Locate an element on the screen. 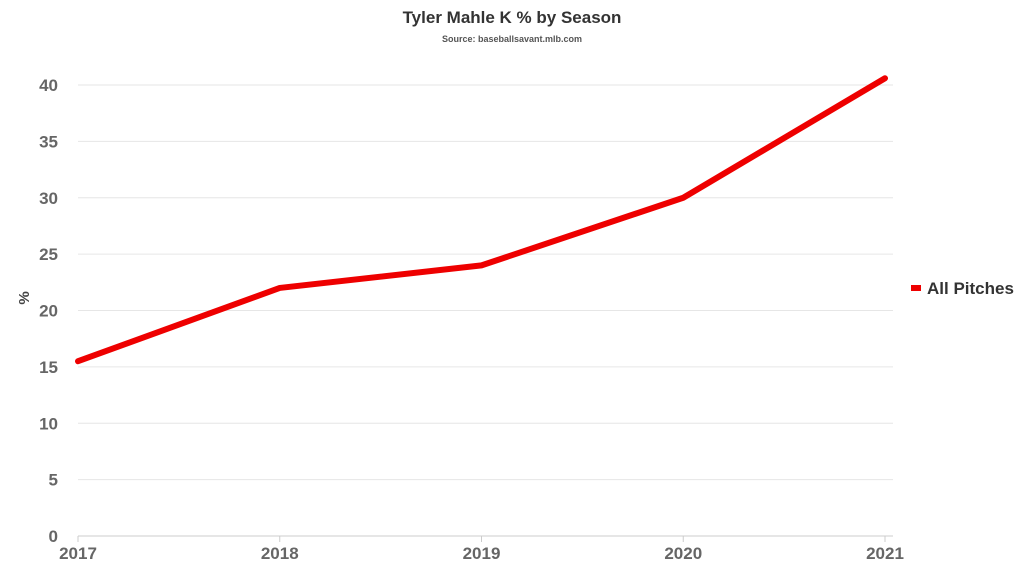  x-axis-ticks: 2017 2018 2019 2020 2021 is located at coordinates (481, 549).